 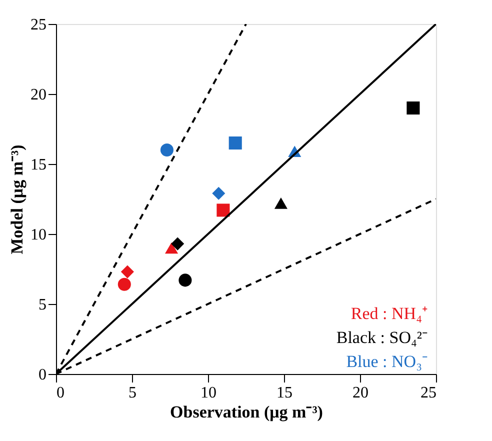 What do you see at coordinates (42, 375) in the screenshot?
I see `y-tick-label: 0` at bounding box center [42, 375].